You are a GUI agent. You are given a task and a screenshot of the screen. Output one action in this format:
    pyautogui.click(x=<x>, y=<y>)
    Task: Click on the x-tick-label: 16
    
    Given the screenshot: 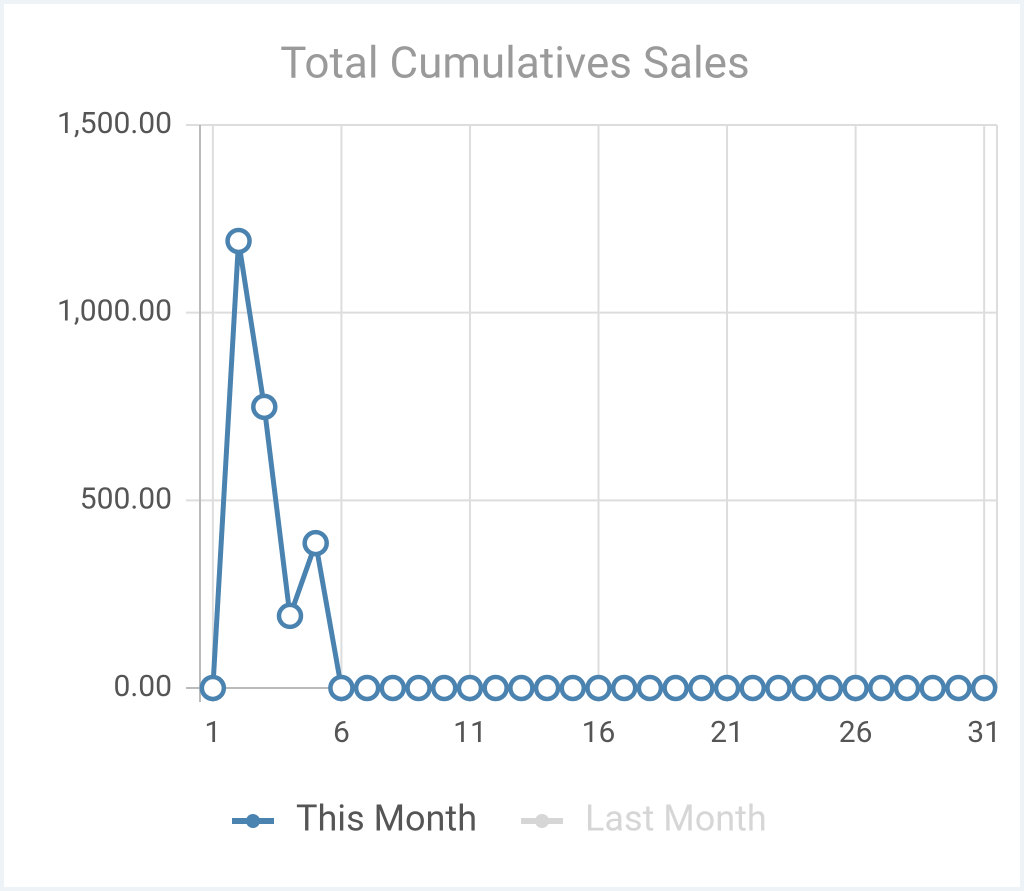 What is the action you would take?
    pyautogui.click(x=599, y=732)
    